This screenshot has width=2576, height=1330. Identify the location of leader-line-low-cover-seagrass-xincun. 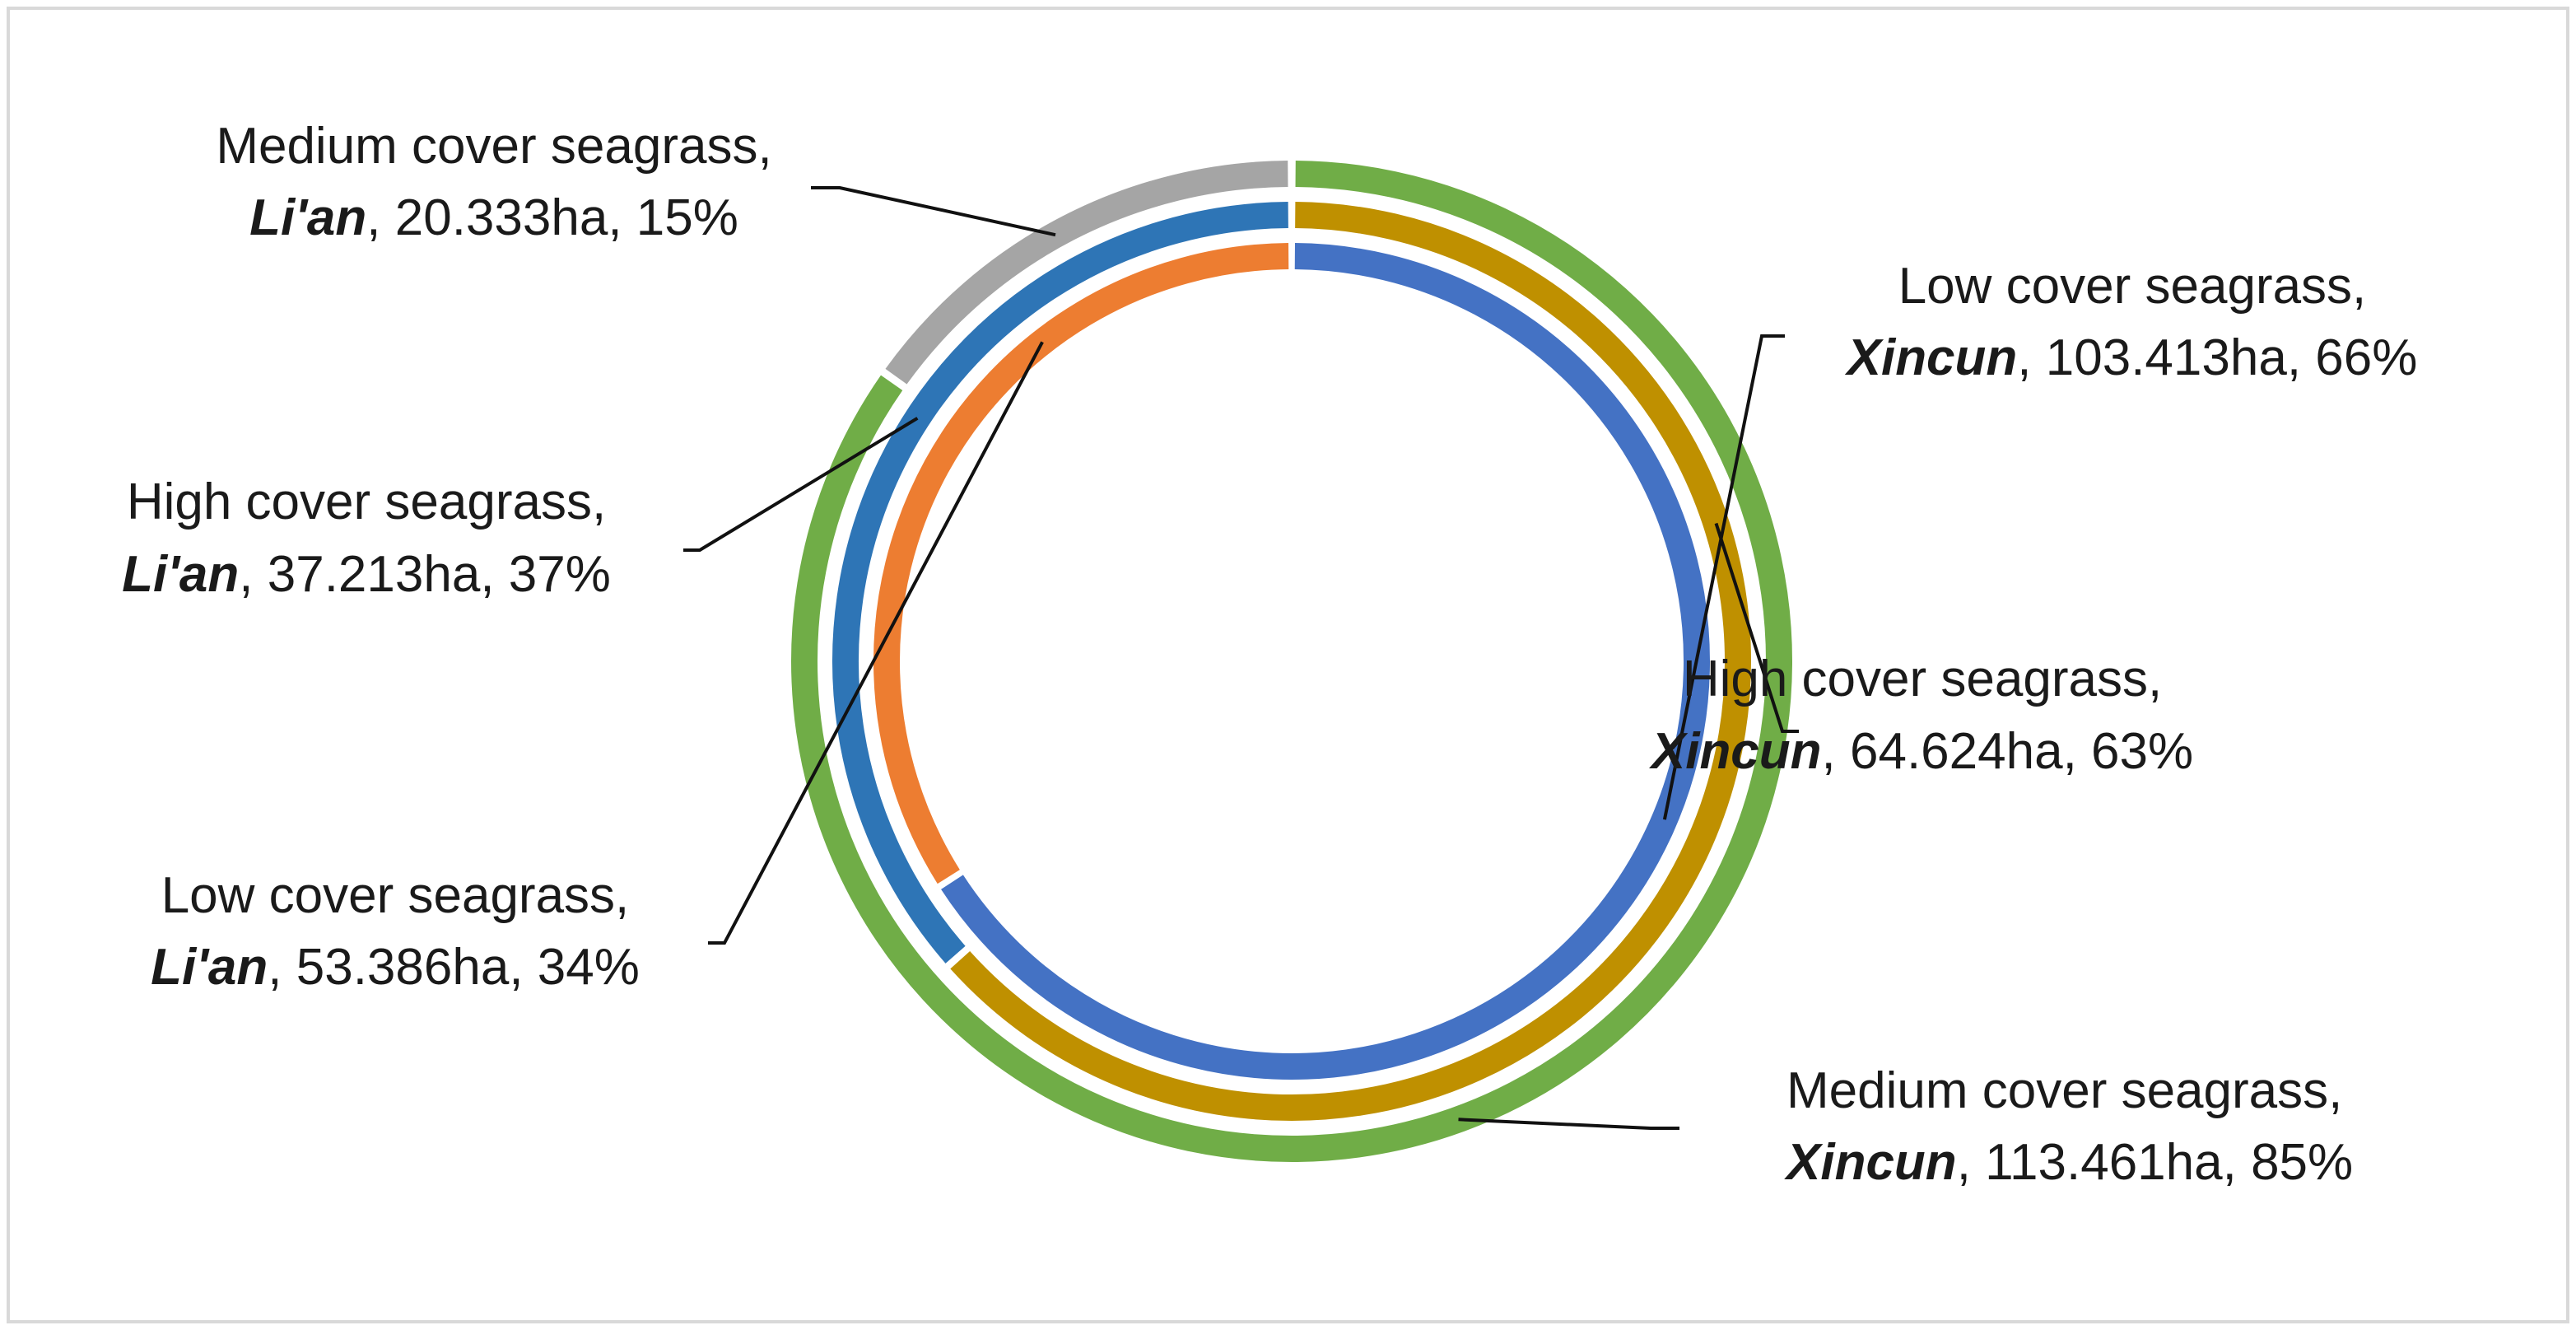
(1724, 577).